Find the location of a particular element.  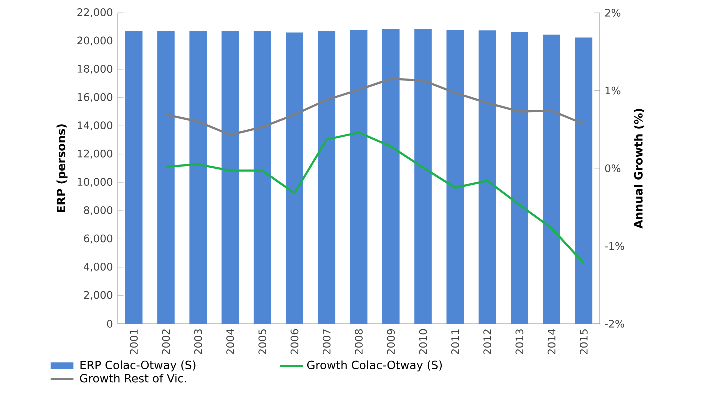

y-tick-label: 22,000 is located at coordinates (95, 13).